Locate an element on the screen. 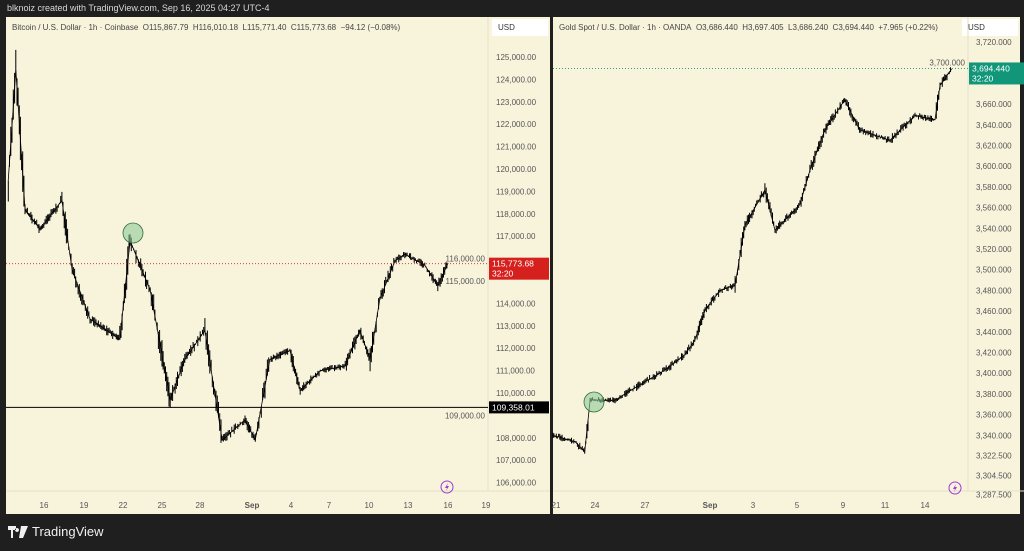  btc-y-tick-label: 124,000.00 is located at coordinates (516, 79).